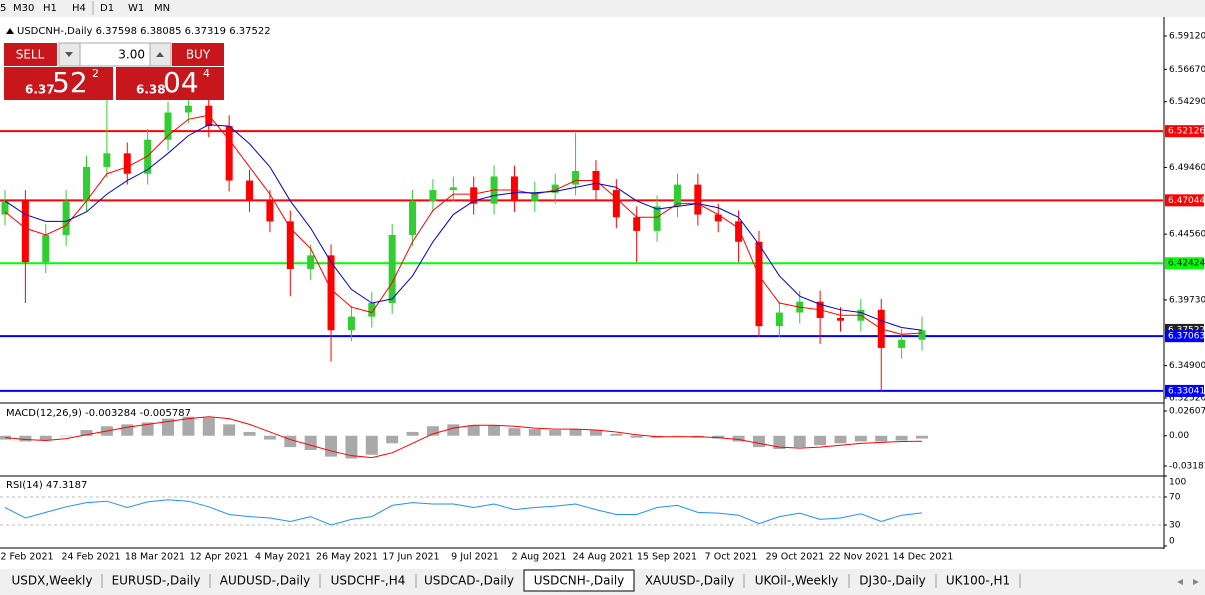  Describe the element at coordinates (1187, 37) in the screenshot. I see `y-tick-label: 6.59120` at that location.